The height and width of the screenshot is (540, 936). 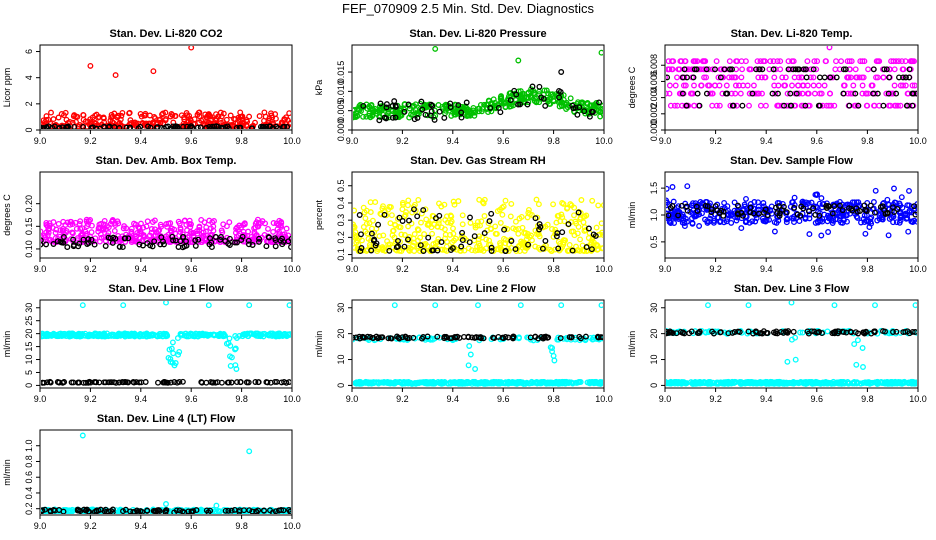 I want to click on y-tick-label: 10, so click(x=654, y=360).